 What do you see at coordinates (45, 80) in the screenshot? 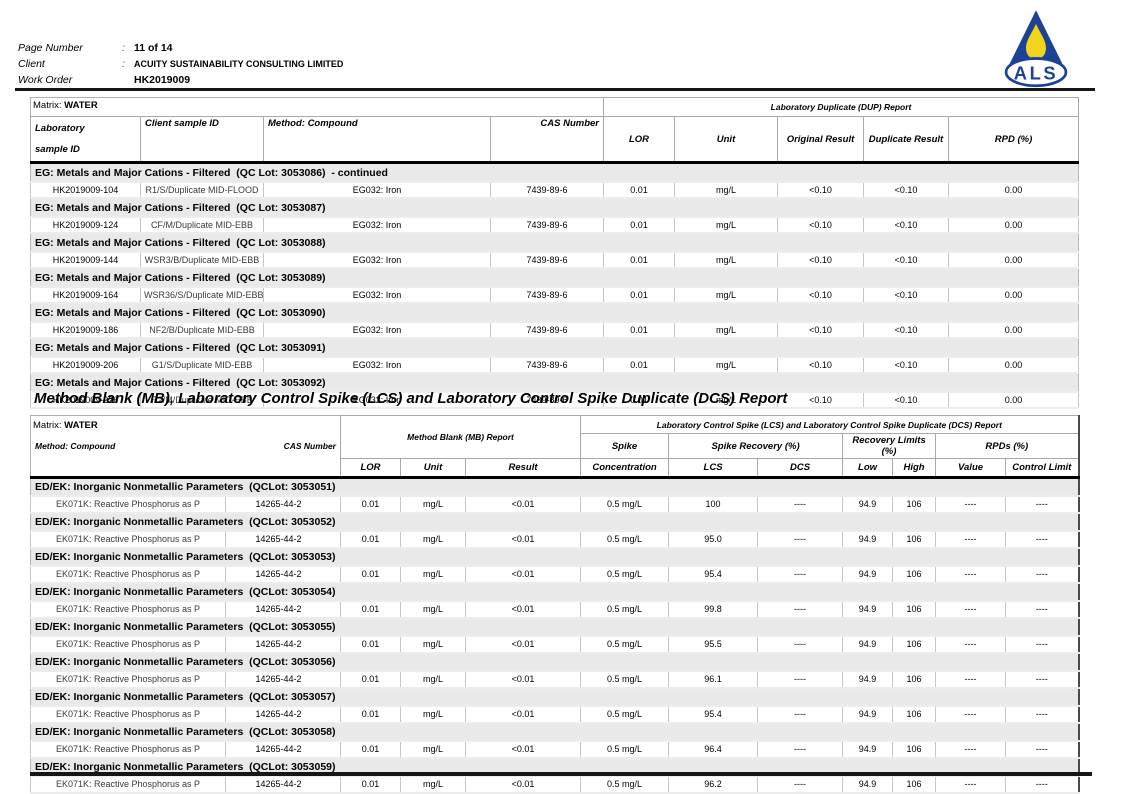
I see `work-order-label: Work Order` at bounding box center [45, 80].